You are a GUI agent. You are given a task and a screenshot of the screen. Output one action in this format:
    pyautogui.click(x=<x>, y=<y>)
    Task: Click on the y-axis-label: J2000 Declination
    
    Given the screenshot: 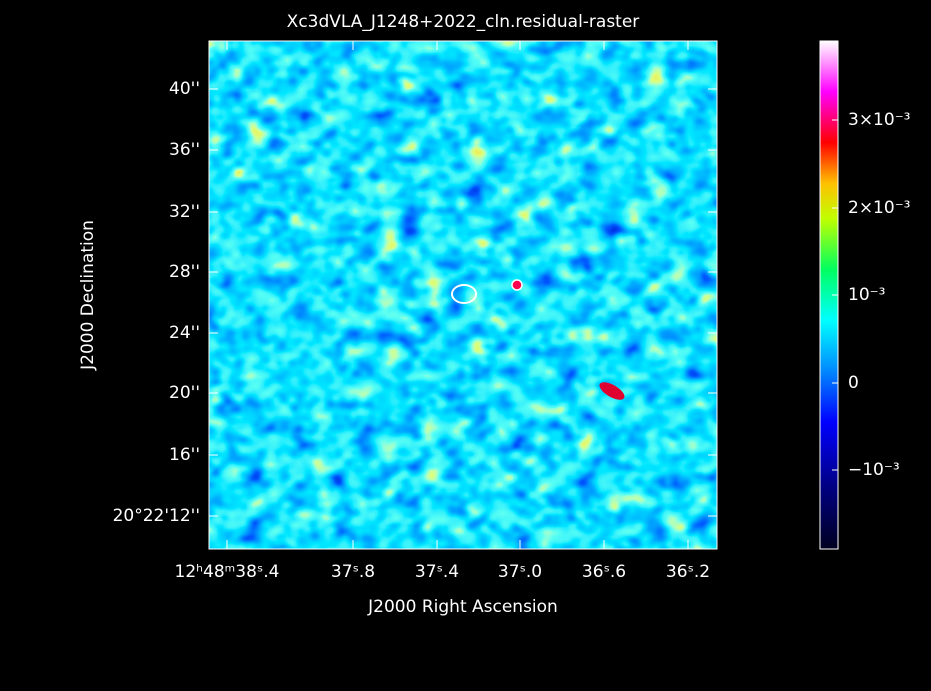 What is the action you would take?
    pyautogui.click(x=88, y=295)
    